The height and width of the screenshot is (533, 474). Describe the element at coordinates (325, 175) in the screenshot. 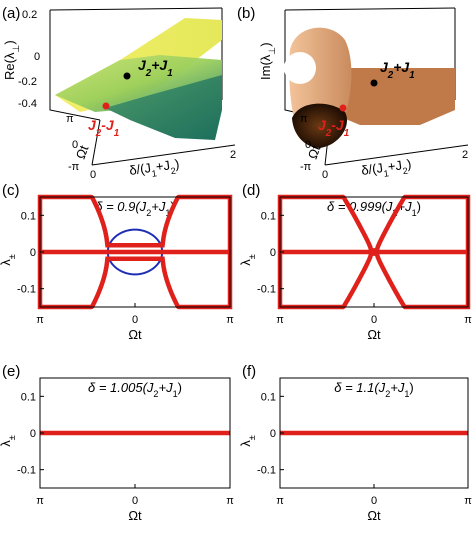

I see `panel-b-xtick-0: 0` at that location.